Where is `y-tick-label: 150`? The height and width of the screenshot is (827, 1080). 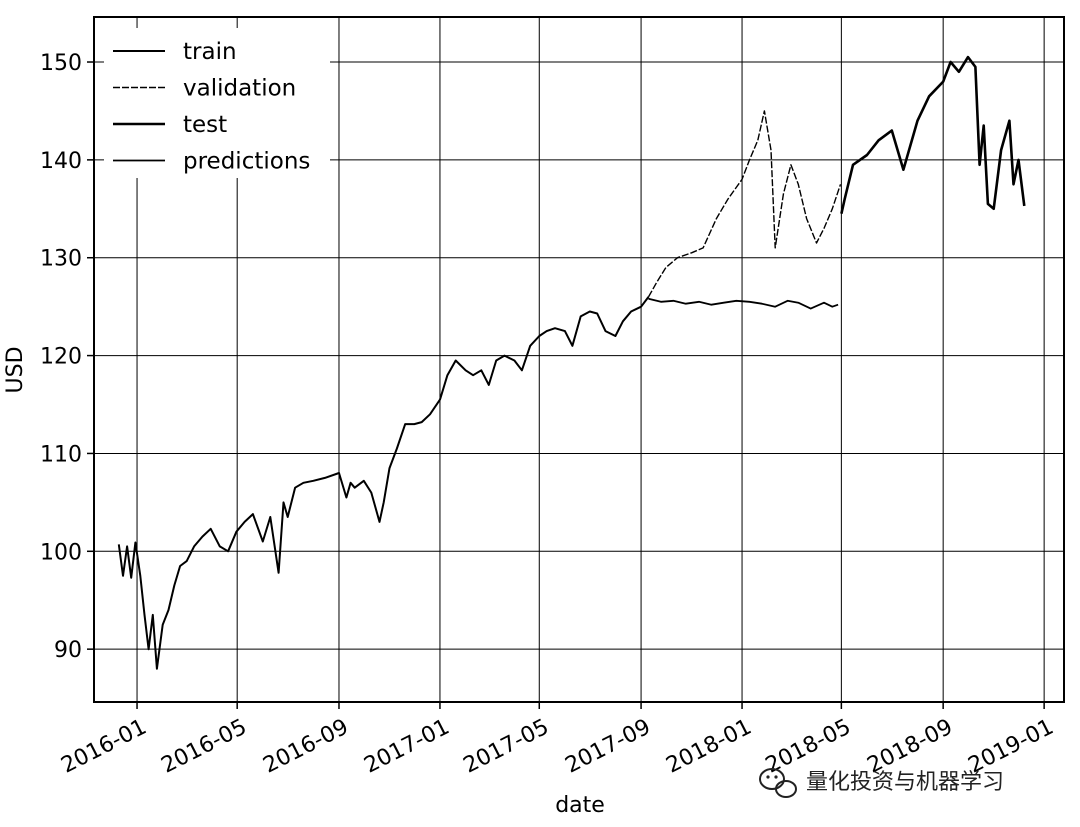 y-tick-label: 150 is located at coordinates (61, 63).